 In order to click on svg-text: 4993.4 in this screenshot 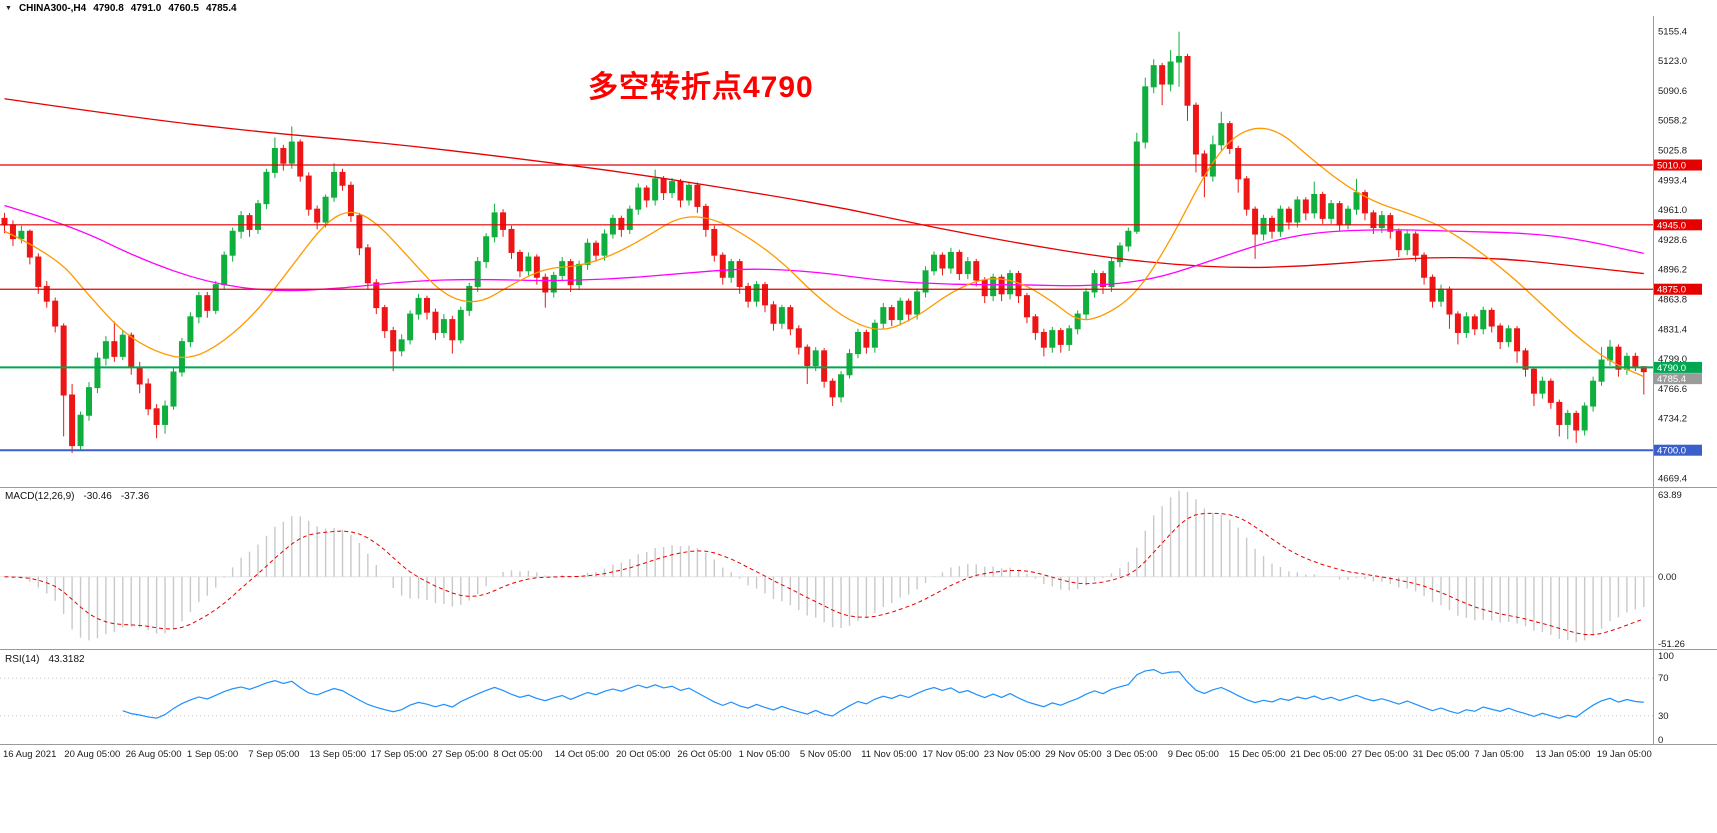, I will do `click(1672, 180)`.